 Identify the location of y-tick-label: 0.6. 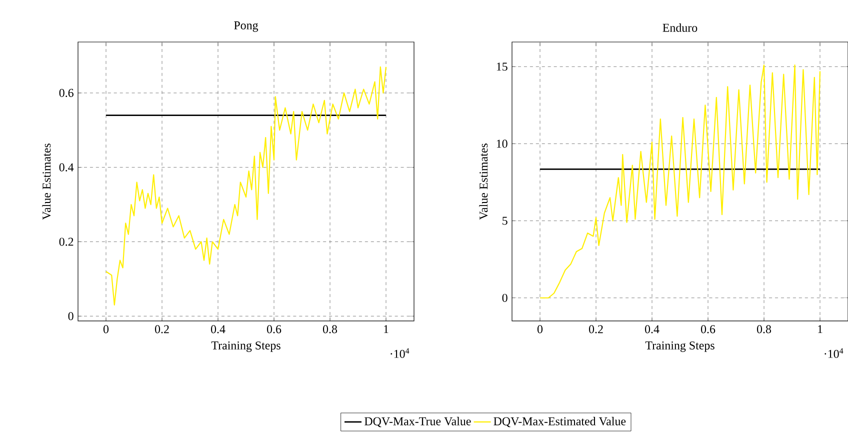
(66, 93).